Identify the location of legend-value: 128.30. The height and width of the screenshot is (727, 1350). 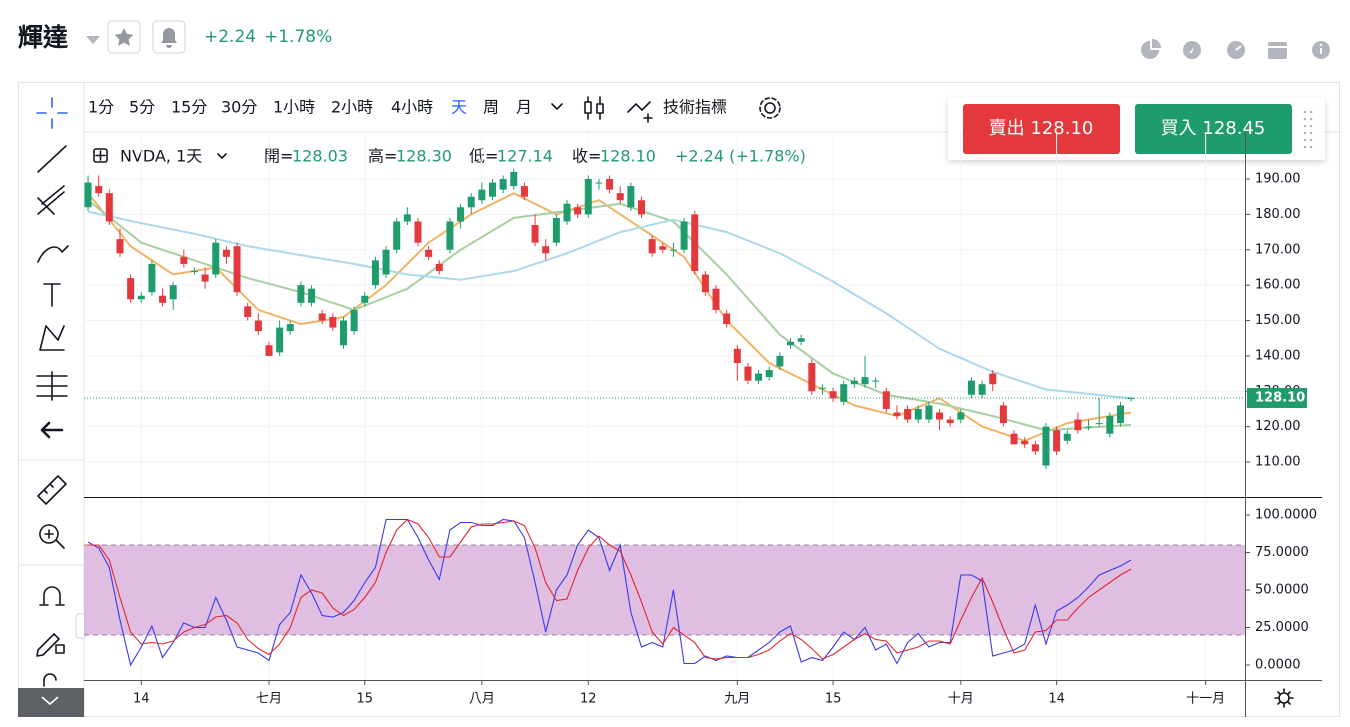
(424, 156).